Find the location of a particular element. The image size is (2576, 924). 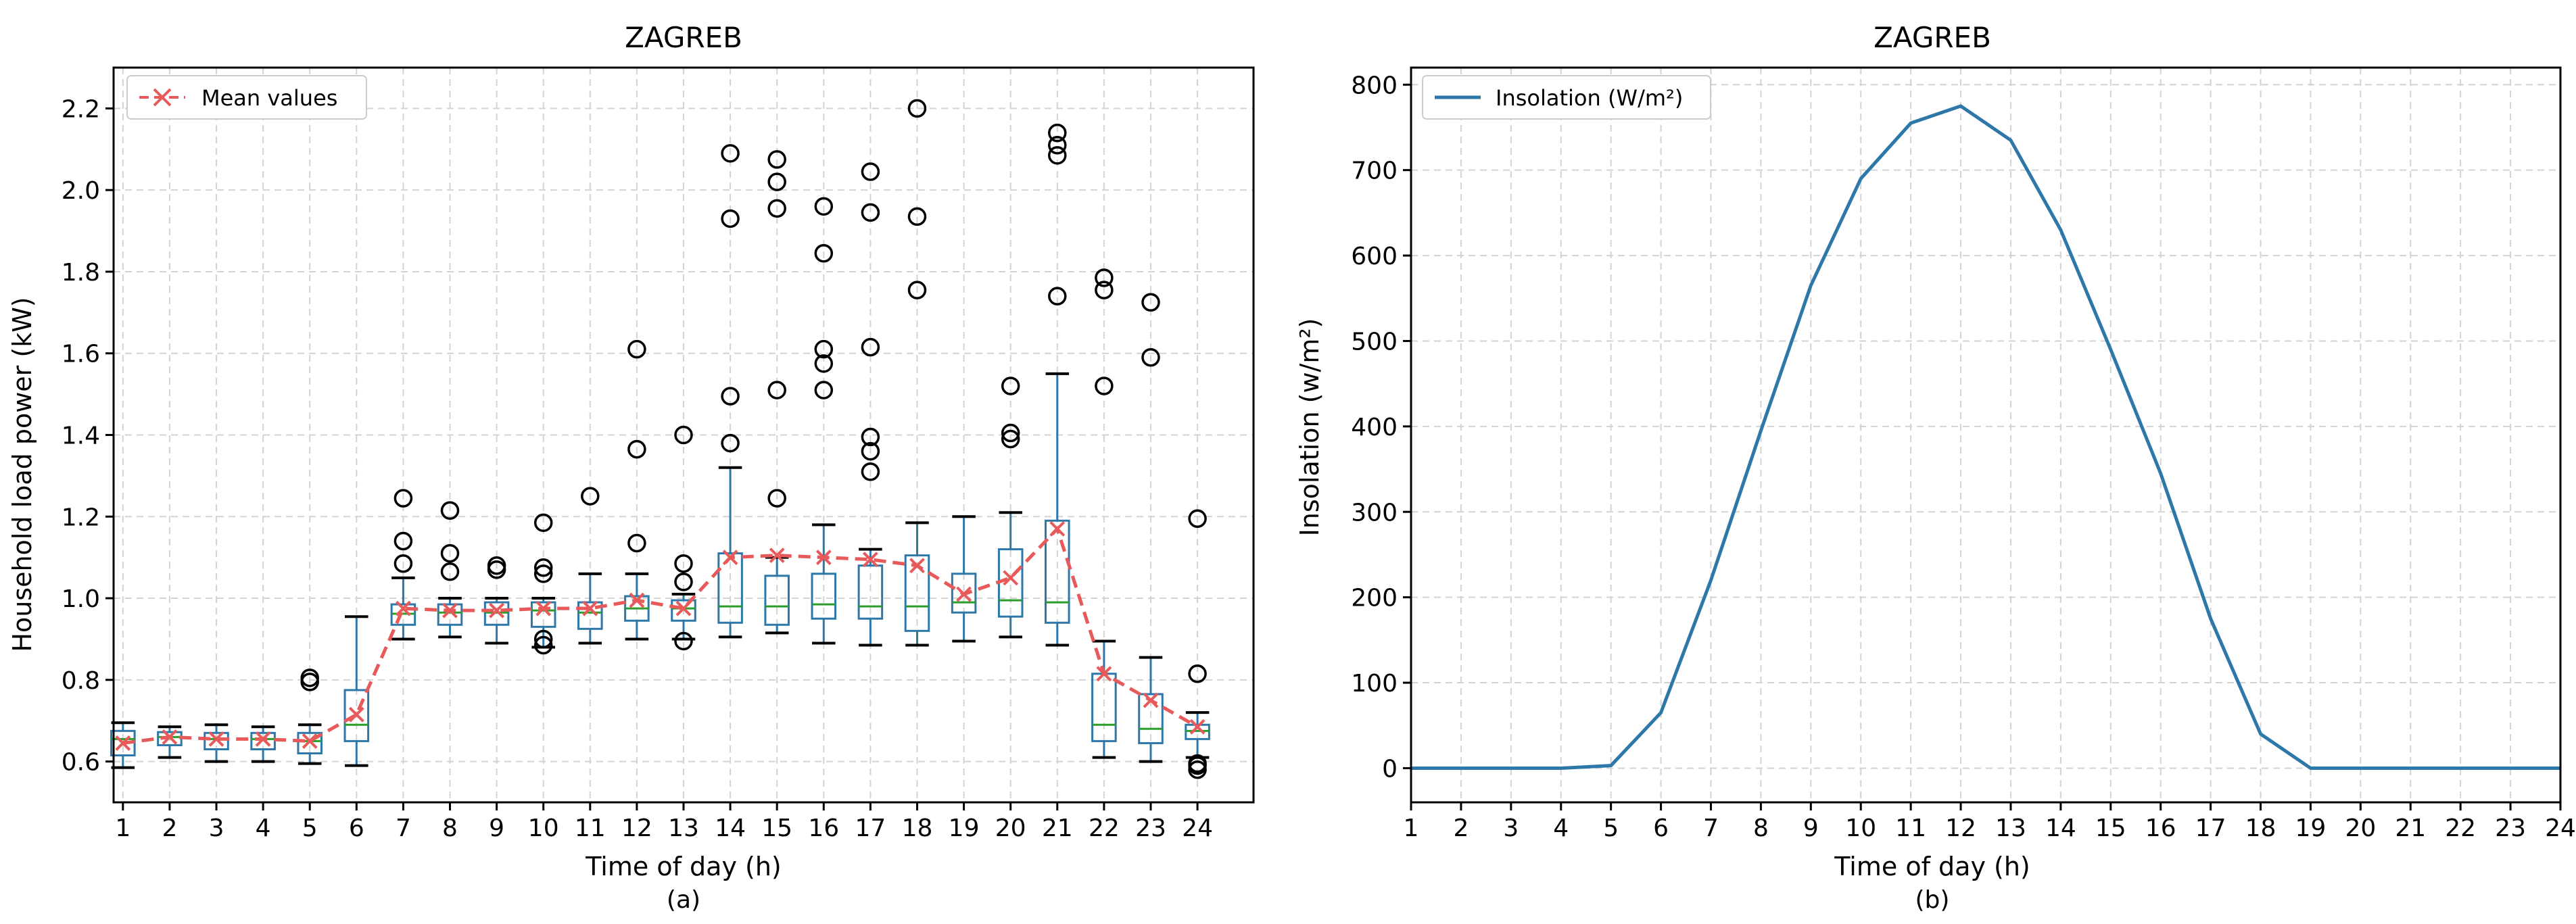

panel-b-ylabel: Insolation (w/m²) is located at coordinates (1310, 427).